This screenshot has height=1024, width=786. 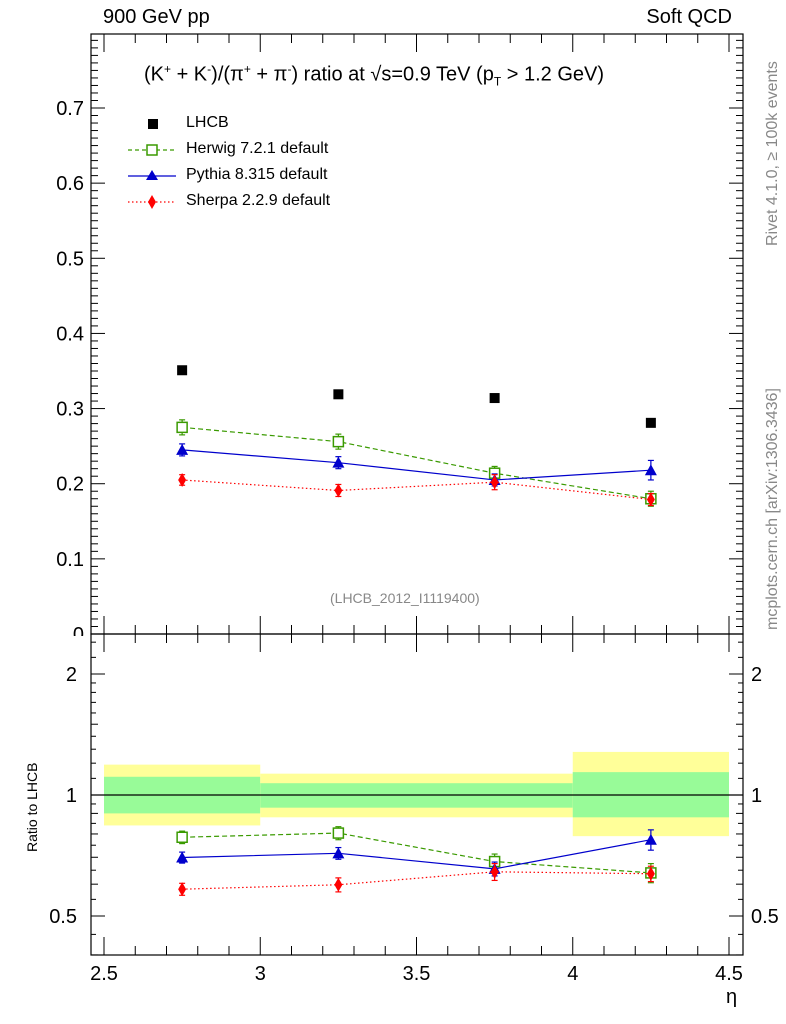 What do you see at coordinates (729, 974) in the screenshot?
I see `x-tick-label: 4.5` at bounding box center [729, 974].